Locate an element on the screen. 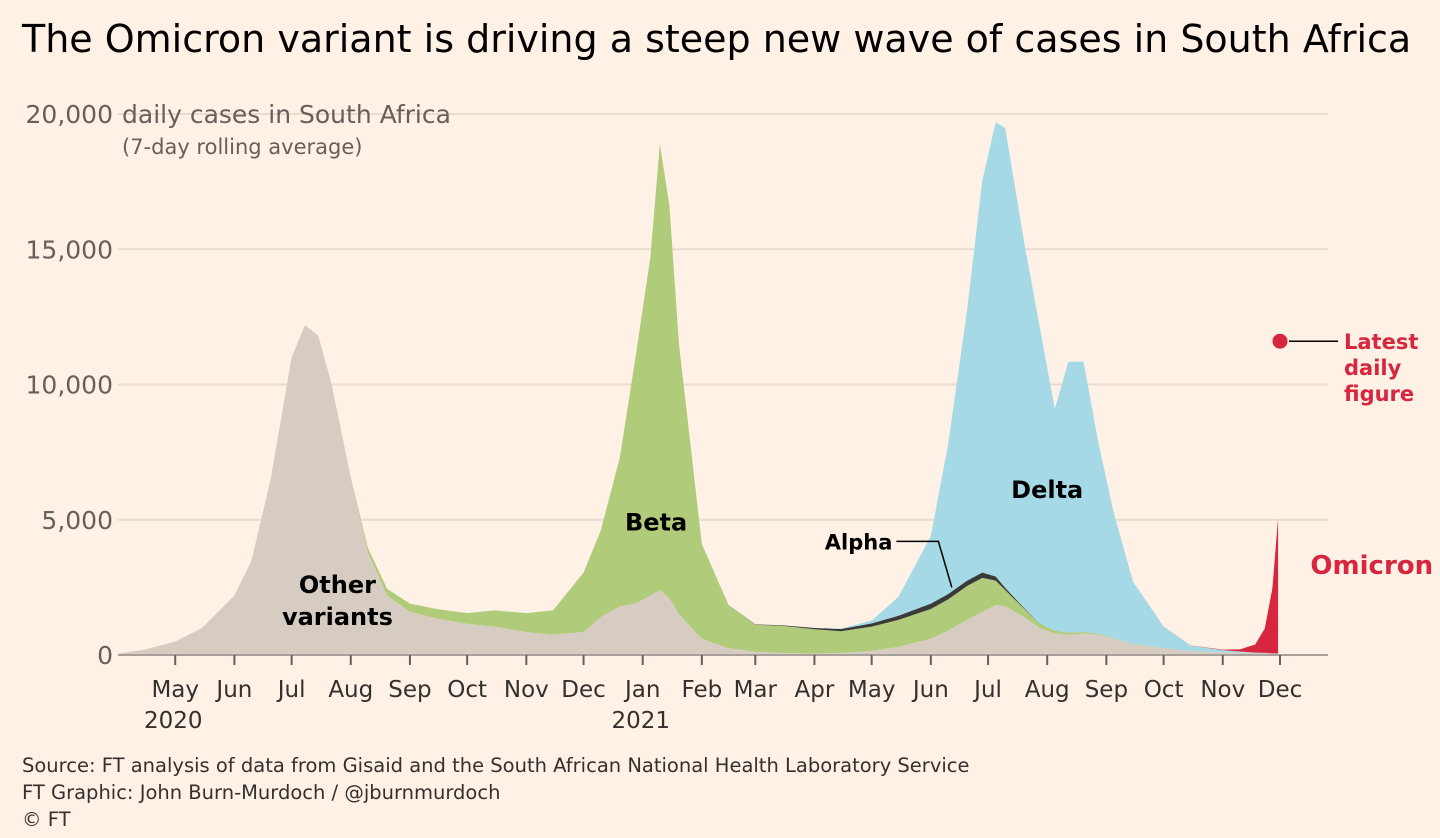 The height and width of the screenshot is (838, 1440). x-tick-label: Feb is located at coordinates (701, 690).